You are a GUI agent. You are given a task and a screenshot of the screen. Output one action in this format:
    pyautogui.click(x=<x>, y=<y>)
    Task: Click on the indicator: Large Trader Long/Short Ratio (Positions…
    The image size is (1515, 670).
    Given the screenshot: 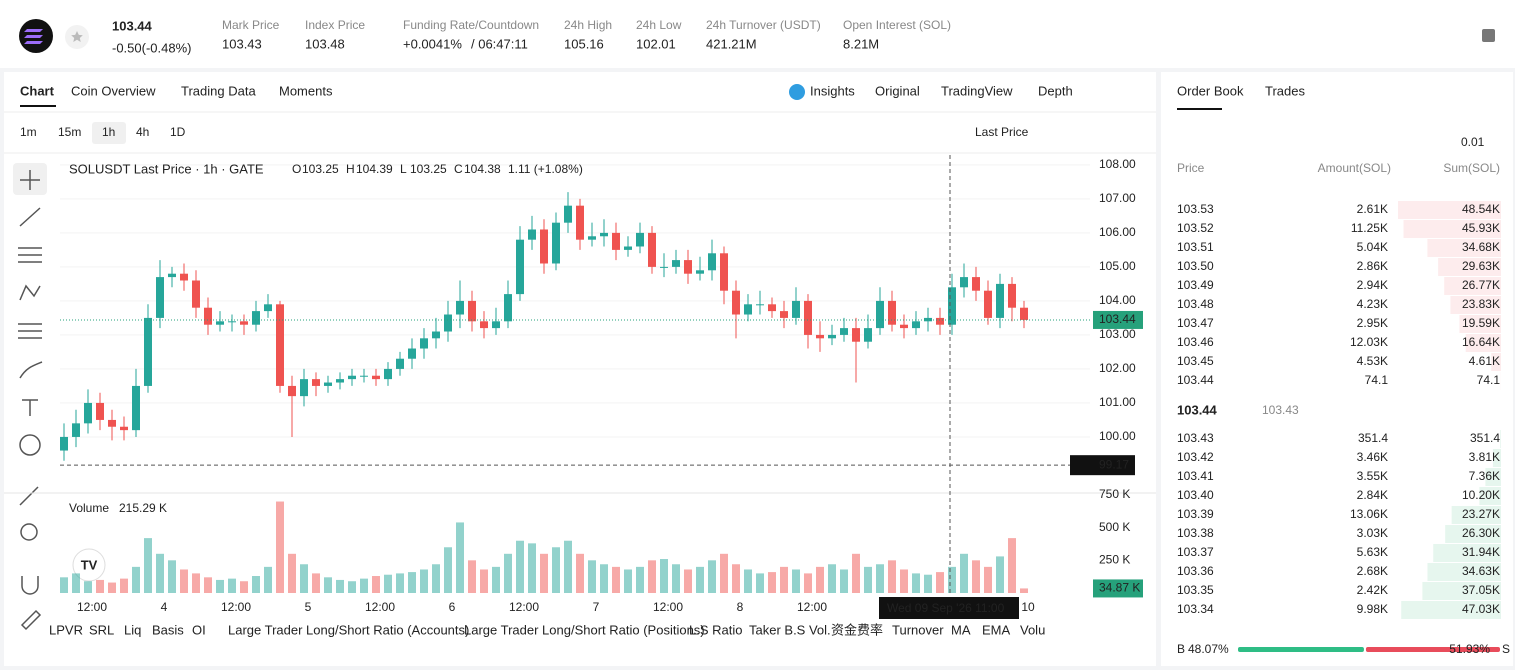 What is the action you would take?
    pyautogui.click(x=584, y=629)
    